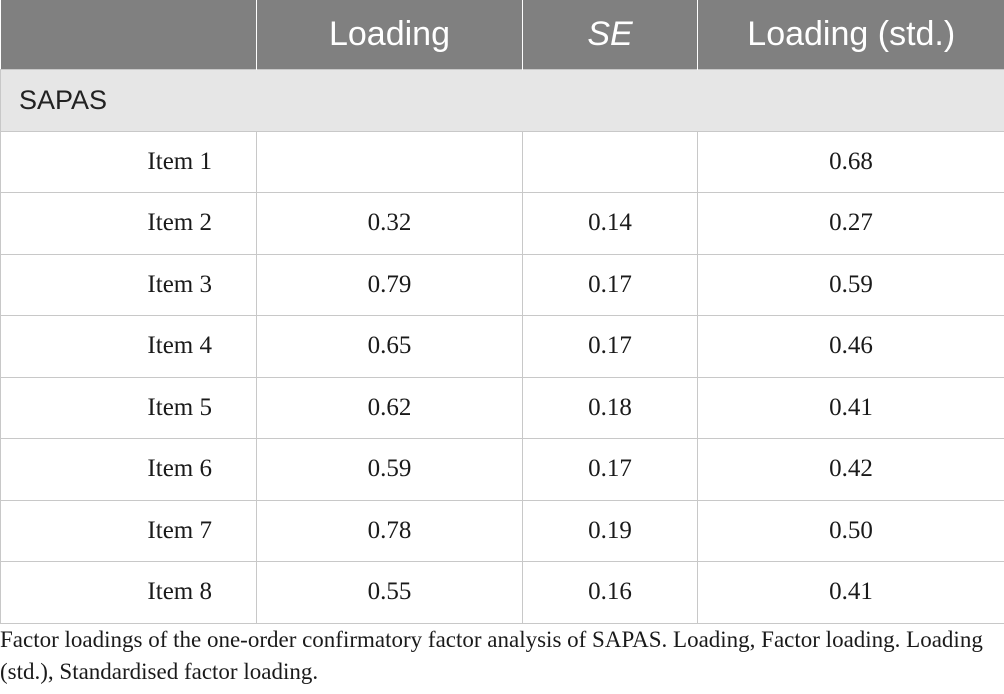  What do you see at coordinates (610, 34) in the screenshot?
I see `header-se: SE` at bounding box center [610, 34].